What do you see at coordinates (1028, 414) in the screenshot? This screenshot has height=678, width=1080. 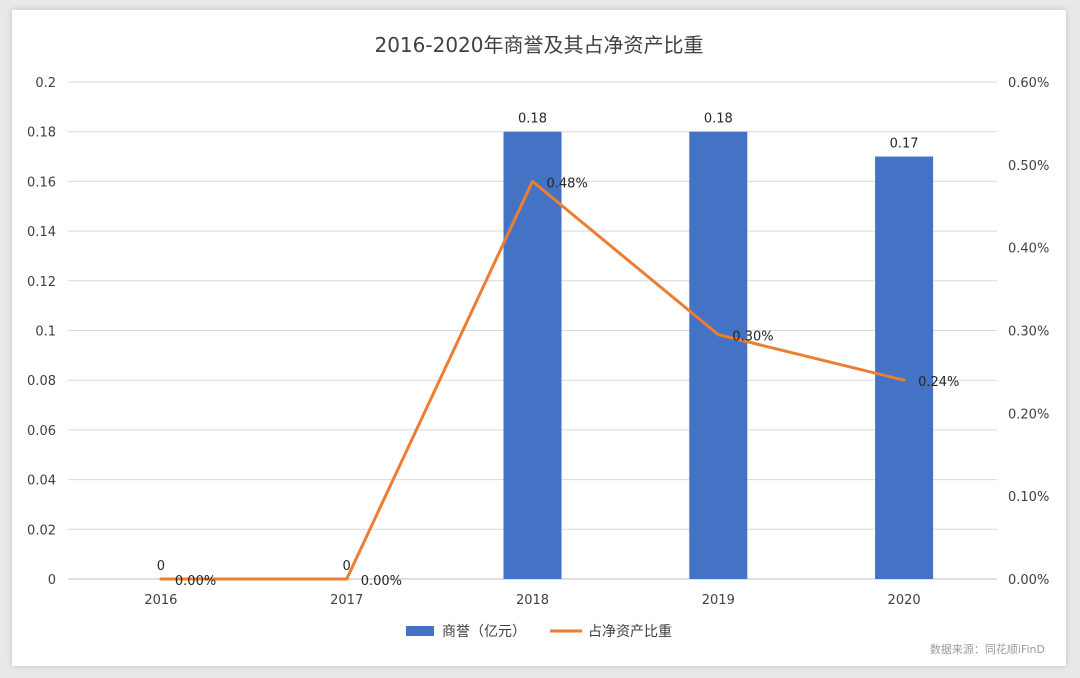 I see `y-right-tick-label: 0.20%` at bounding box center [1028, 414].